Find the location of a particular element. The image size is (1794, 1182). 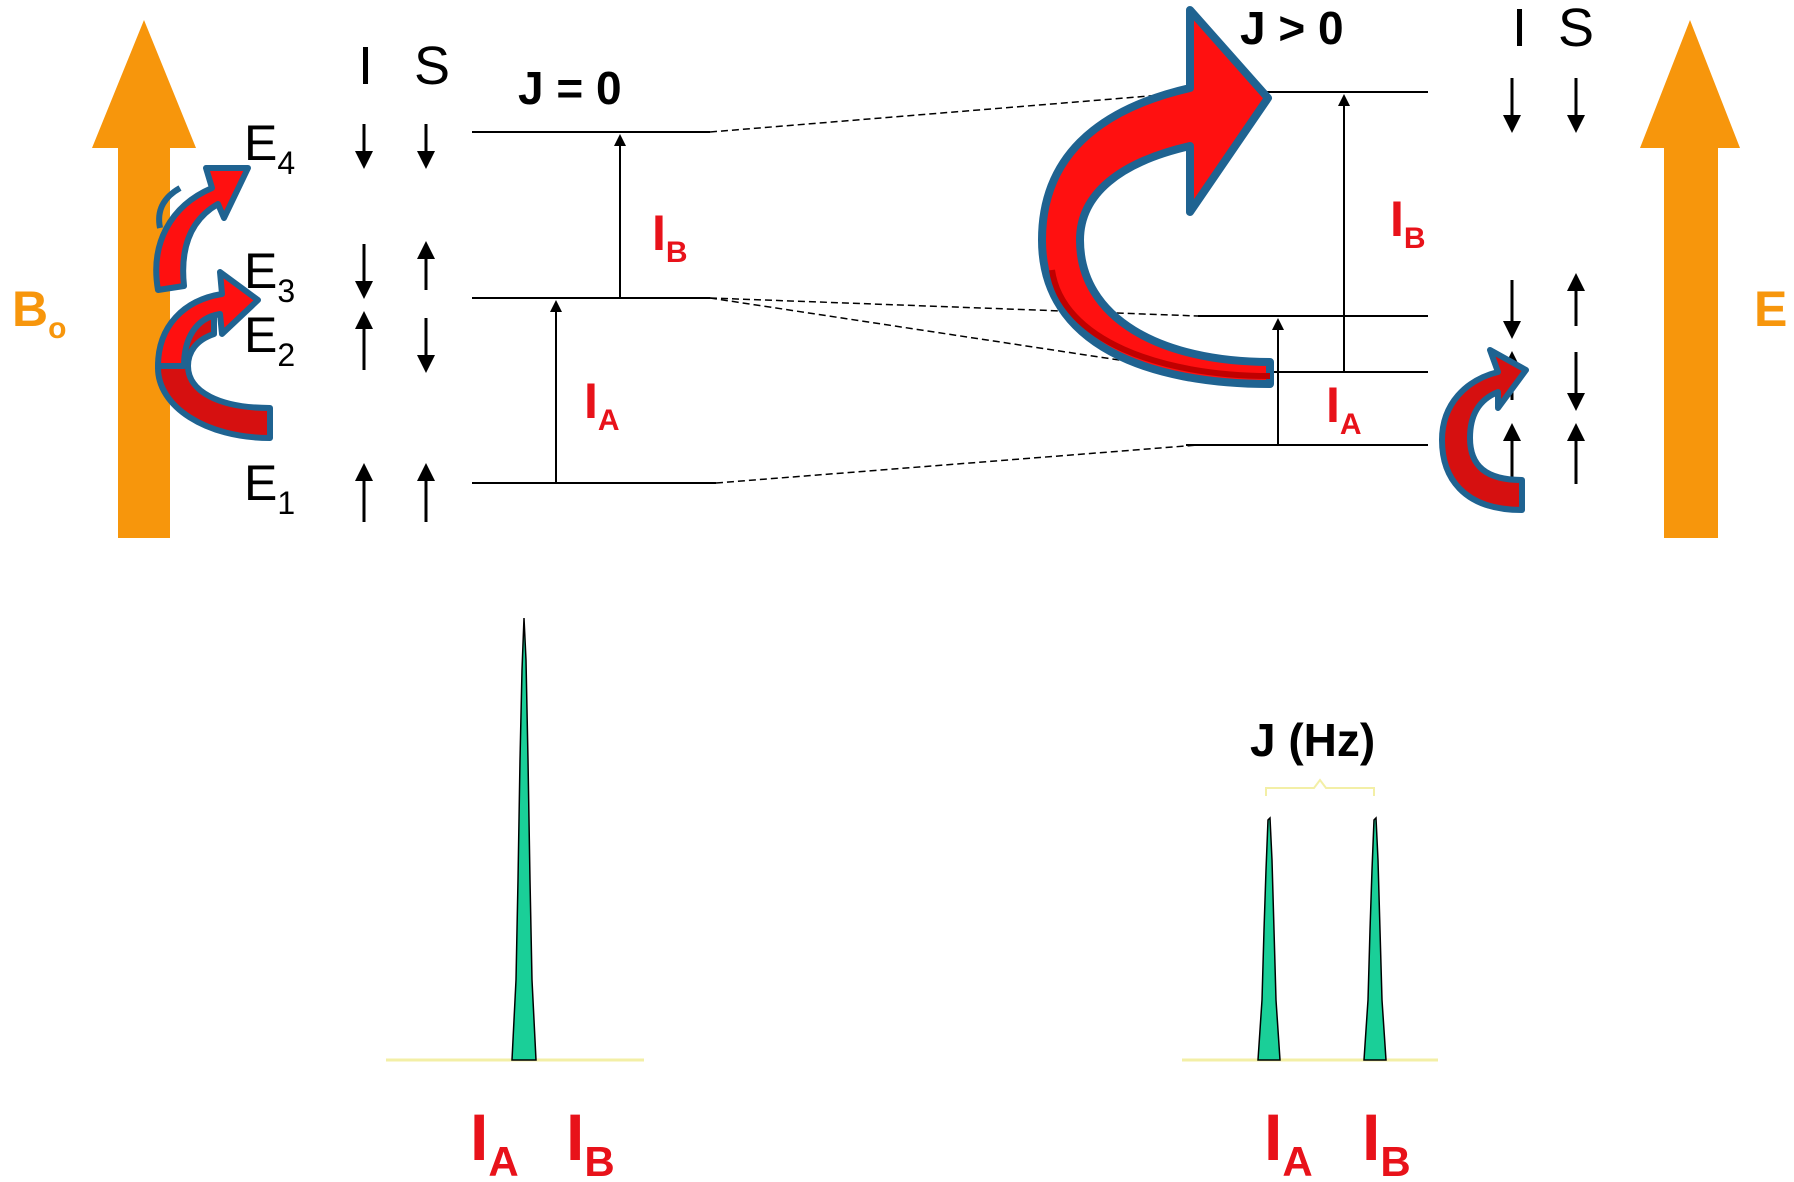

col-header-I-left: I is located at coordinates (365, 66).